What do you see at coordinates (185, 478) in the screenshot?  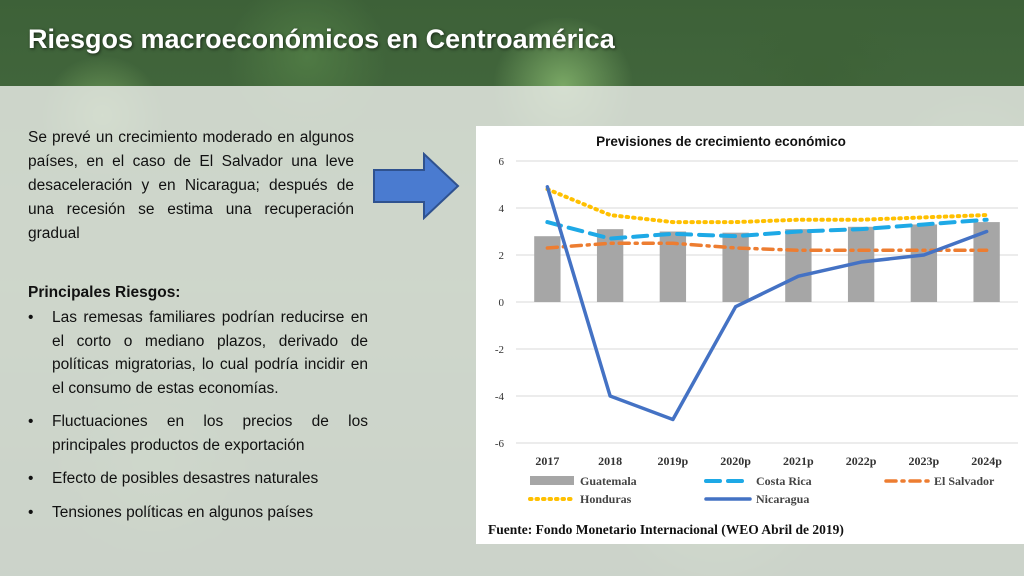 I see `risk-text: Efecto de posibles desastres naturales` at bounding box center [185, 478].